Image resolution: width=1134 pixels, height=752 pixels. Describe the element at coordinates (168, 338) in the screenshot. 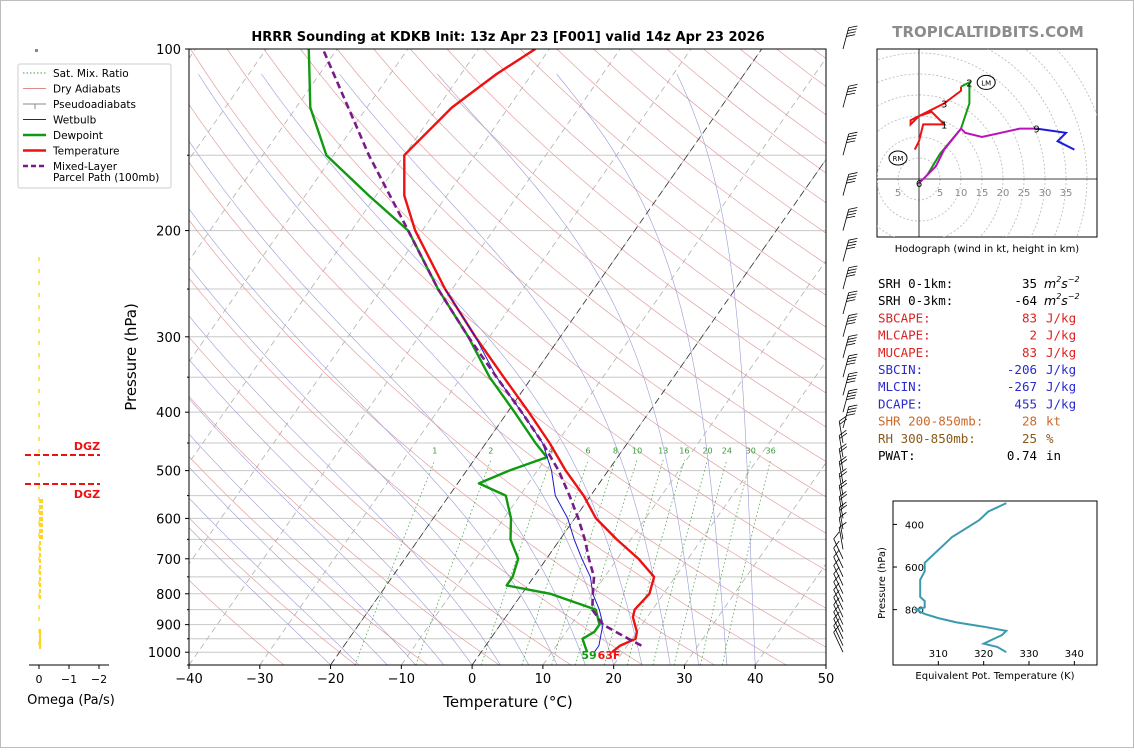

I see `p-tick-label: 300` at that location.